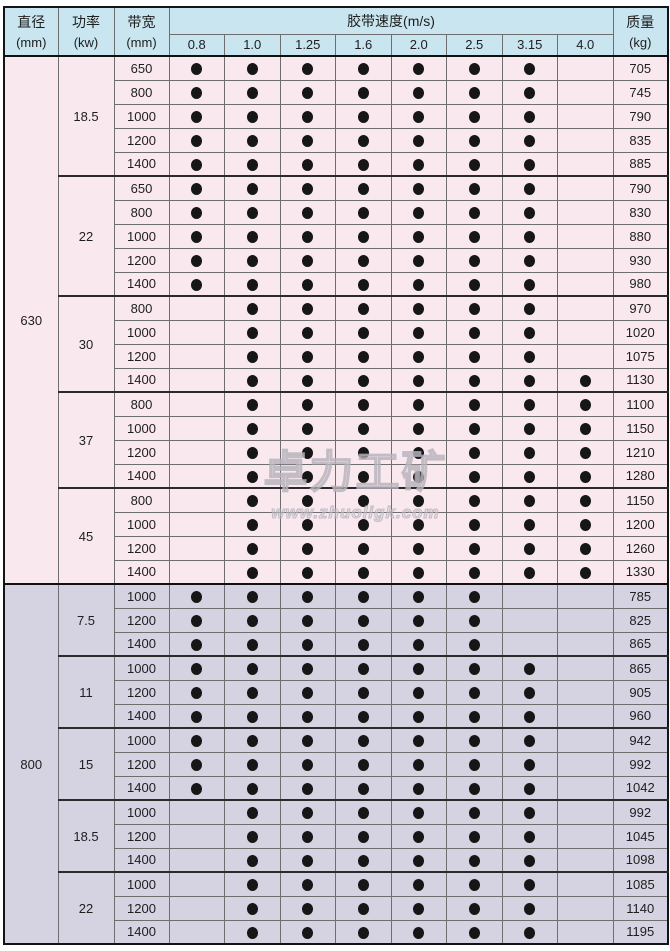 This screenshot has height=951, width=670. I want to click on diameter-cell: 800, so click(31, 764).